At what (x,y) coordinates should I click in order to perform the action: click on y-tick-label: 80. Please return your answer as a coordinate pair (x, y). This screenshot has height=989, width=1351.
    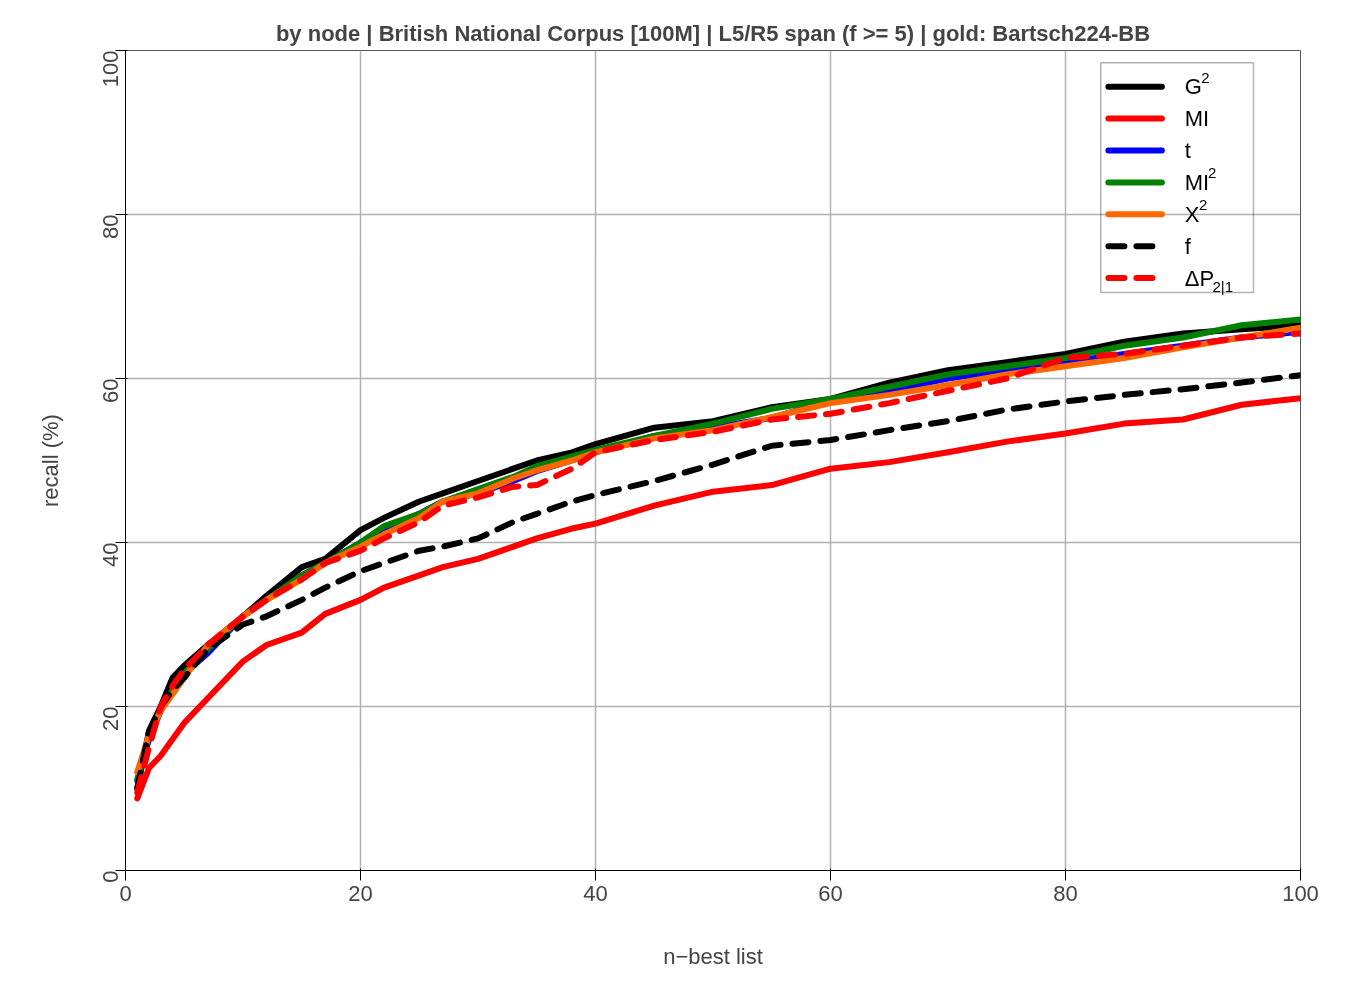
    Looking at the image, I should click on (110, 226).